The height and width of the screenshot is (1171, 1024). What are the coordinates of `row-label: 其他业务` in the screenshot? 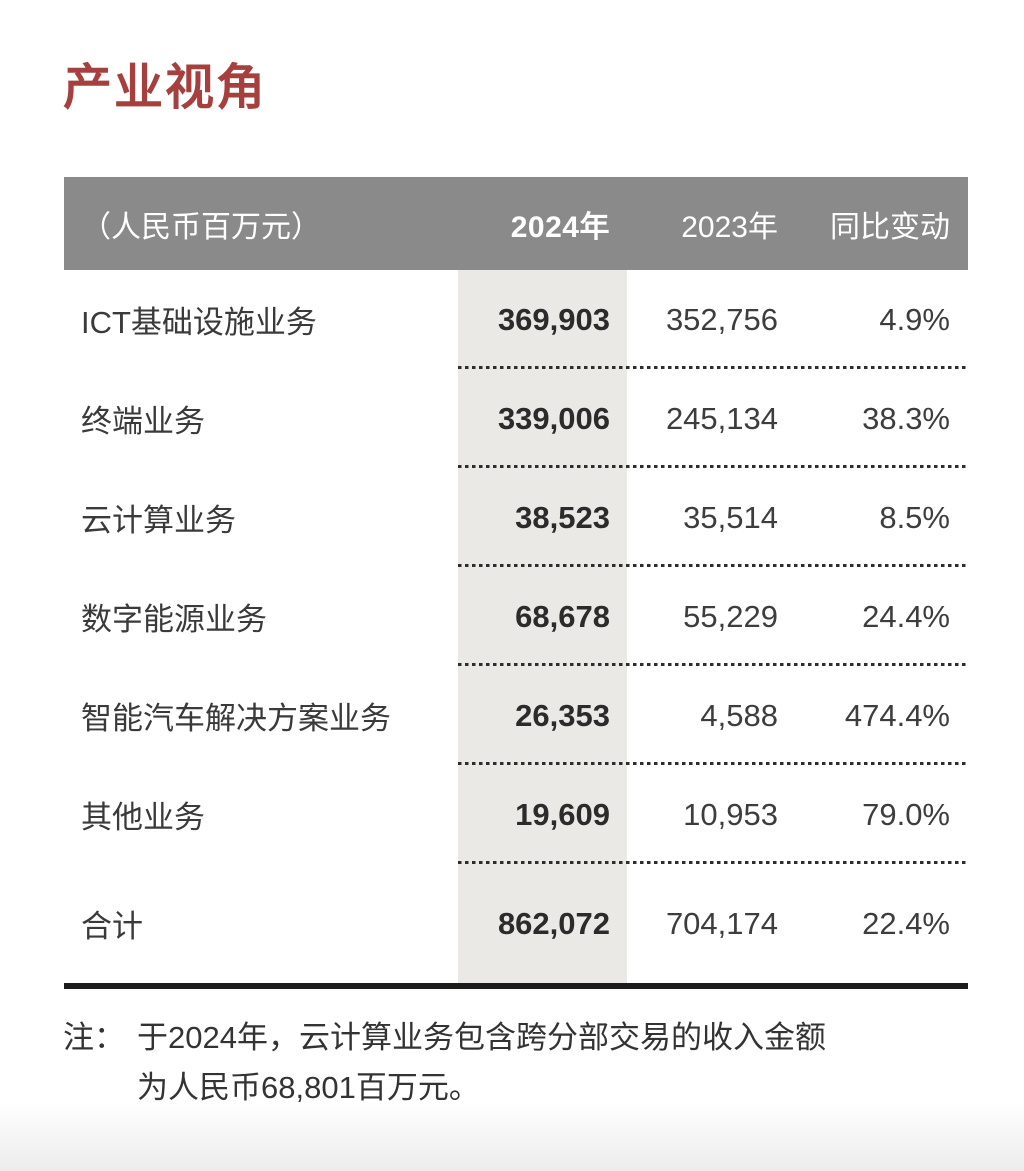 It's located at (143, 818).